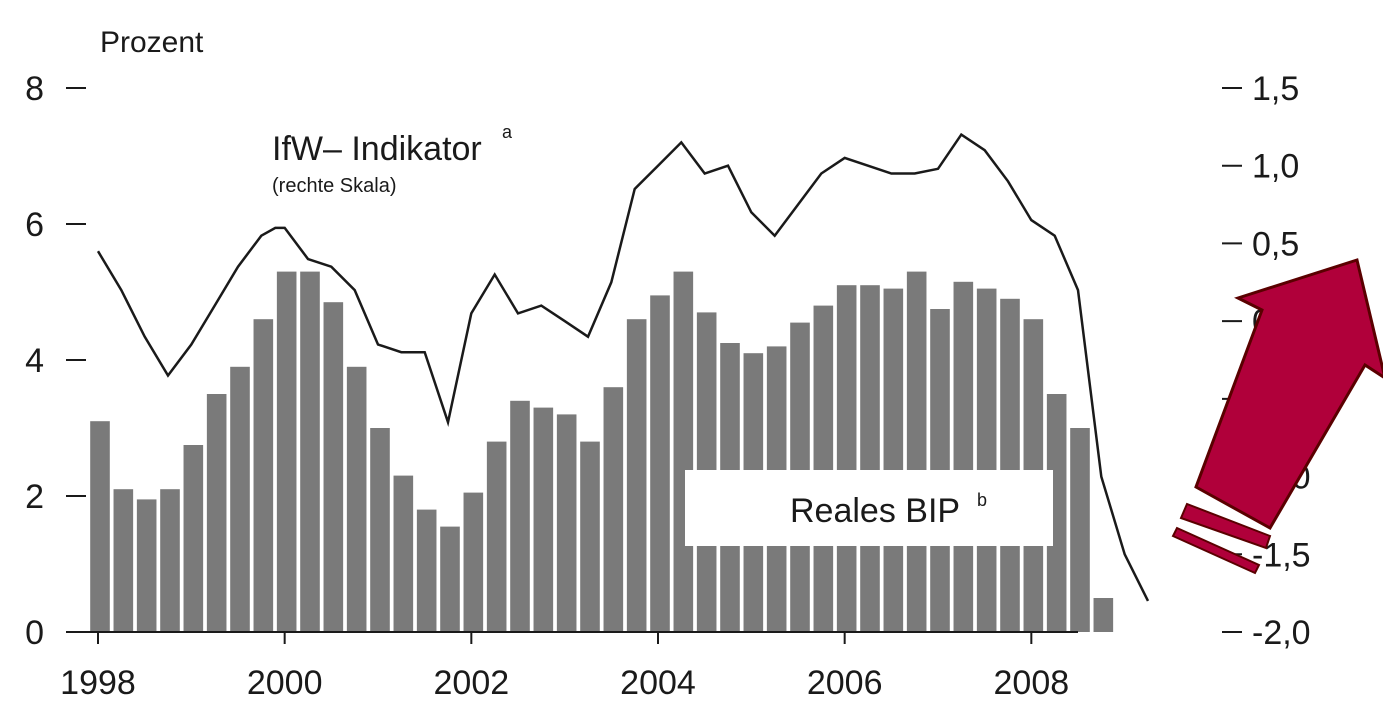  I want to click on left-tick-label: 8, so click(34, 89).